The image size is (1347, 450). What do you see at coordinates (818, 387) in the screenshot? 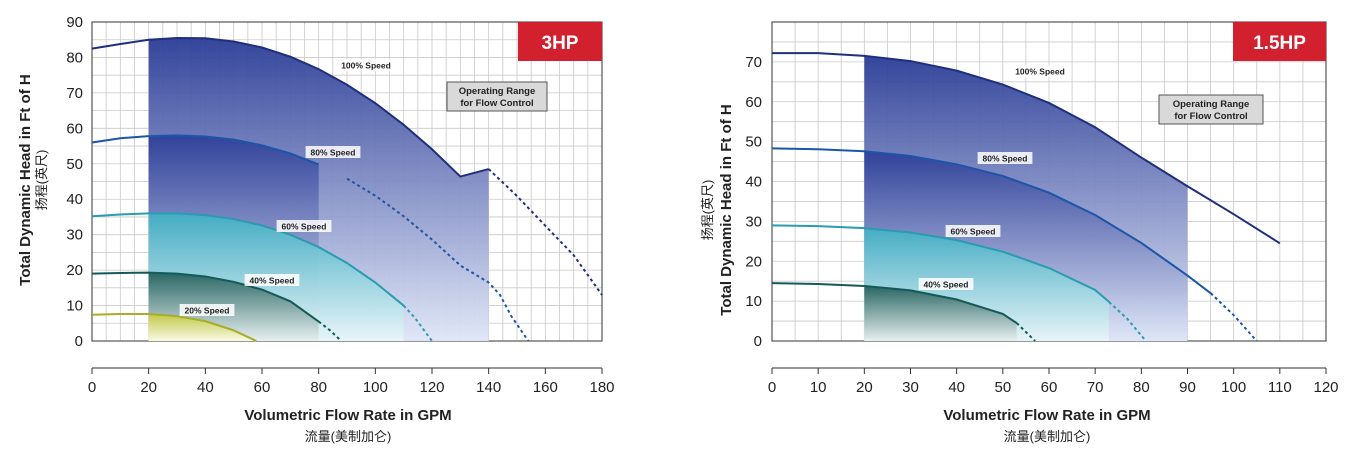
I see `x-tick-label: 10` at bounding box center [818, 387].